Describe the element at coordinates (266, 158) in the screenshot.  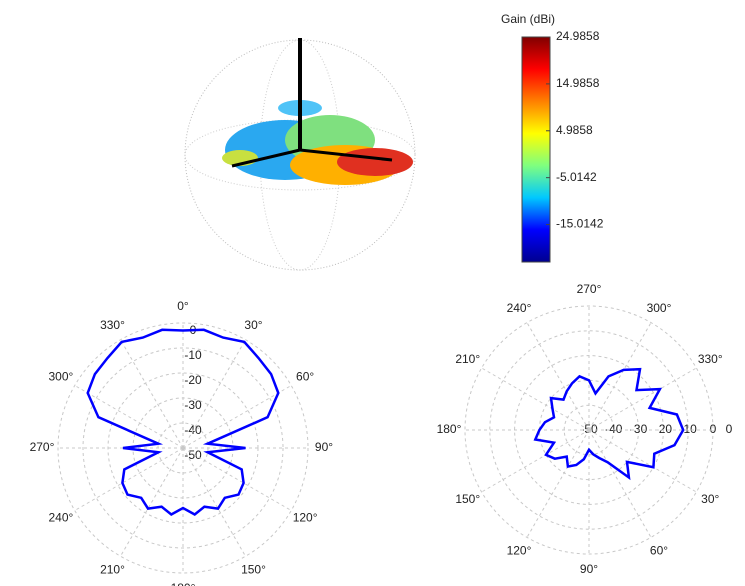
I see `axis-x` at that location.